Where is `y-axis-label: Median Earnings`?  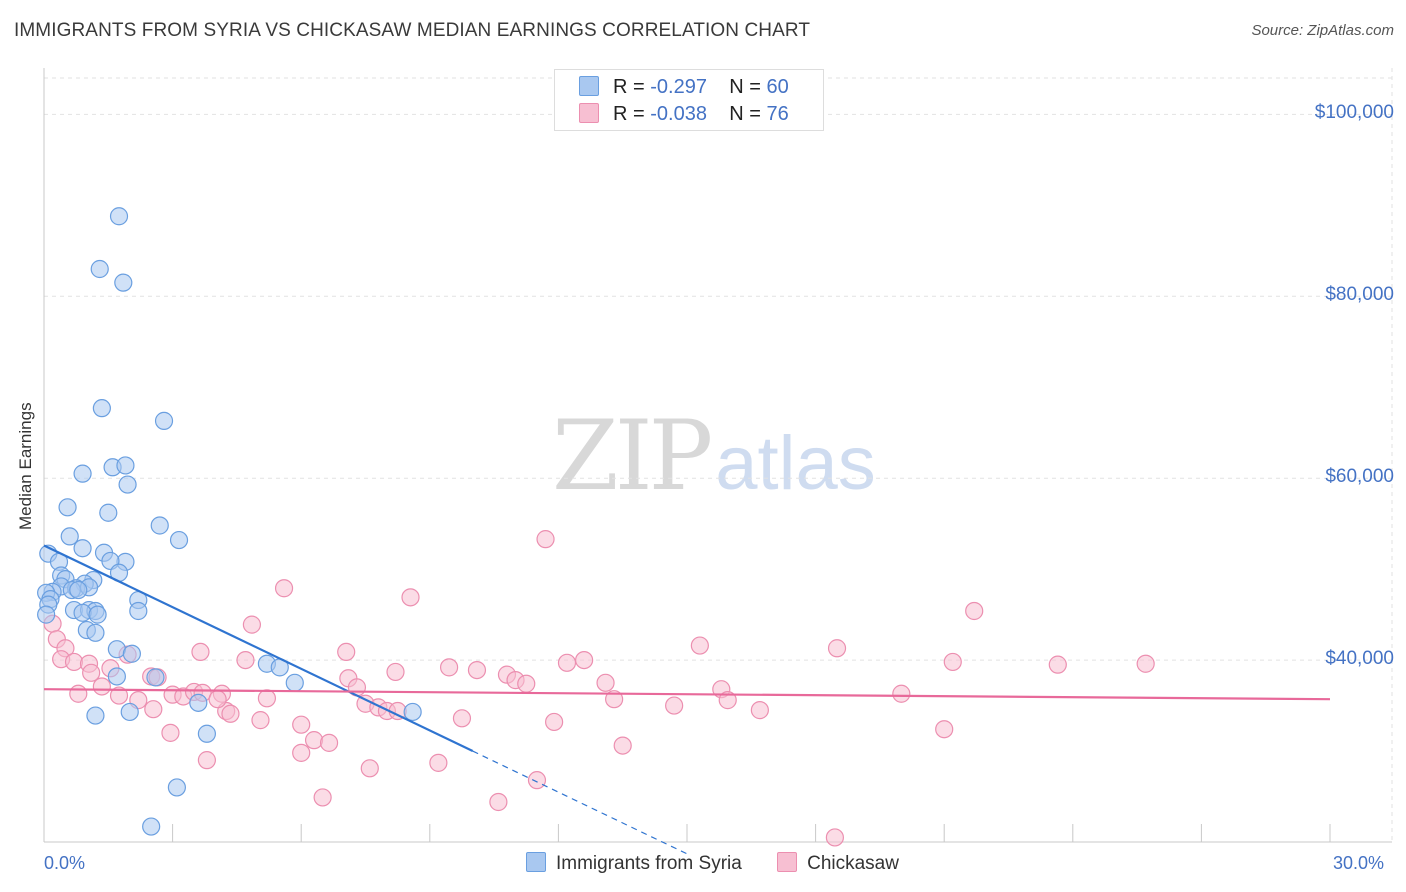 y-axis-label: Median Earnings is located at coordinates (25, 466).